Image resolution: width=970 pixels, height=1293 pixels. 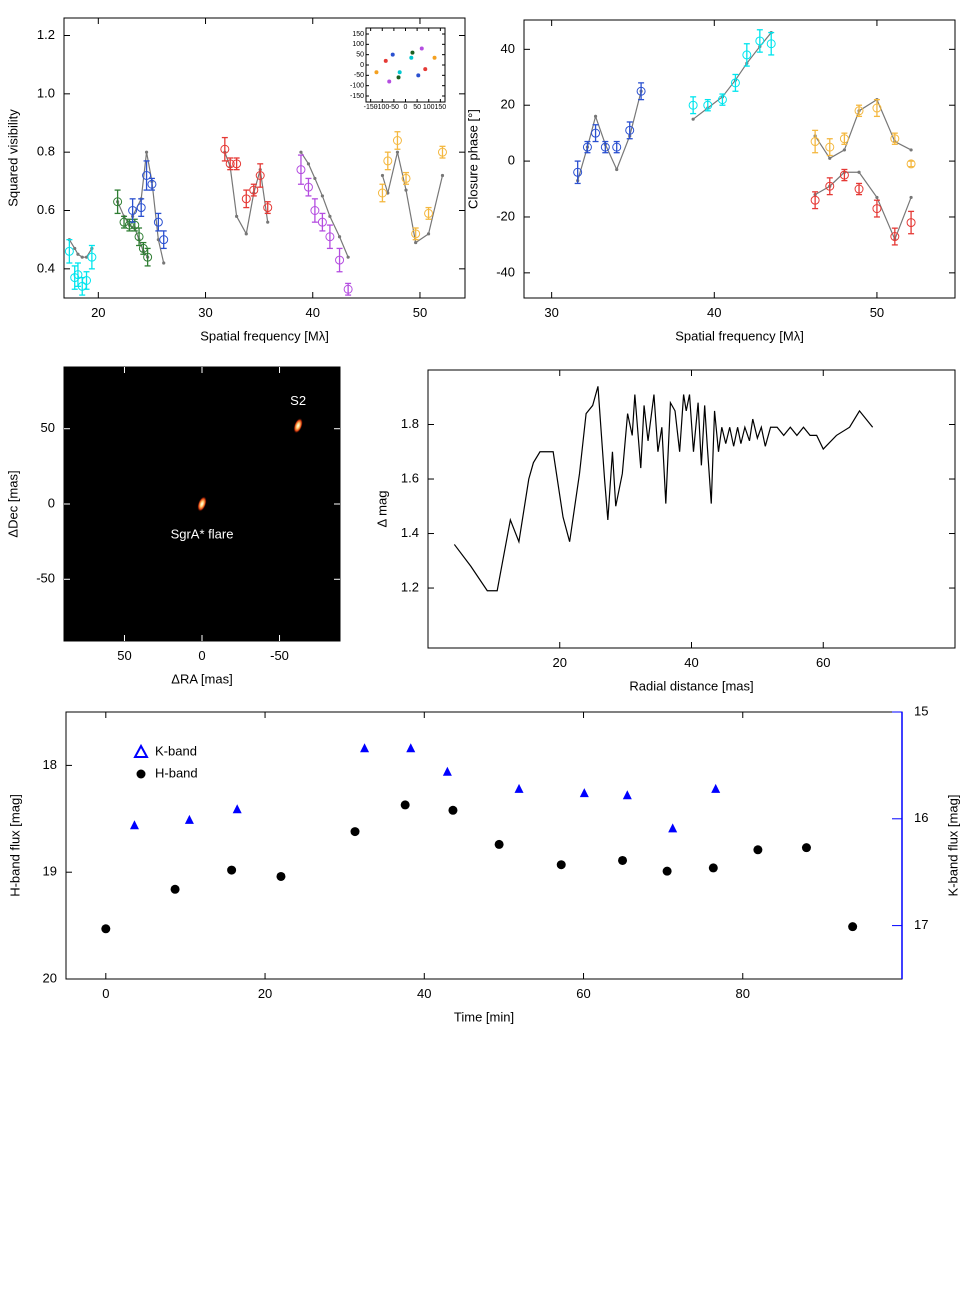 What do you see at coordinates (410, 532) in the screenshot?
I see `y-tick-label: 1.4` at bounding box center [410, 532].